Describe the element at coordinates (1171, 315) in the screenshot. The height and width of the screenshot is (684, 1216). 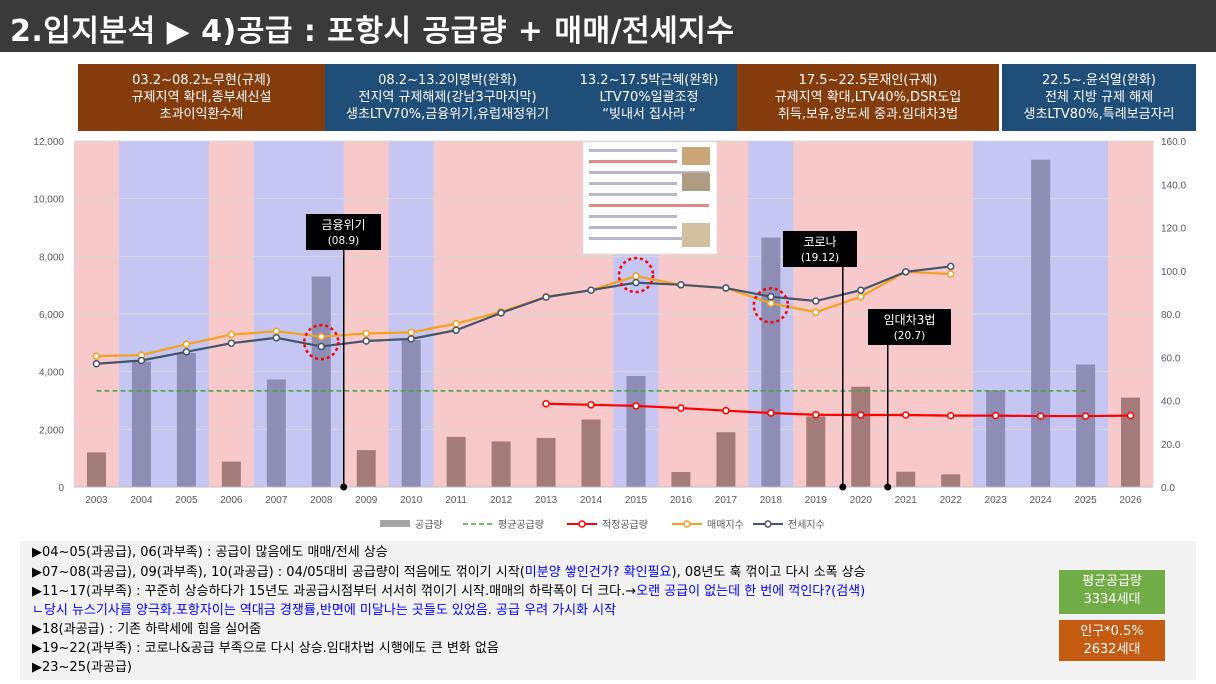
I see `y-right-tick-label: 80.0` at that location.